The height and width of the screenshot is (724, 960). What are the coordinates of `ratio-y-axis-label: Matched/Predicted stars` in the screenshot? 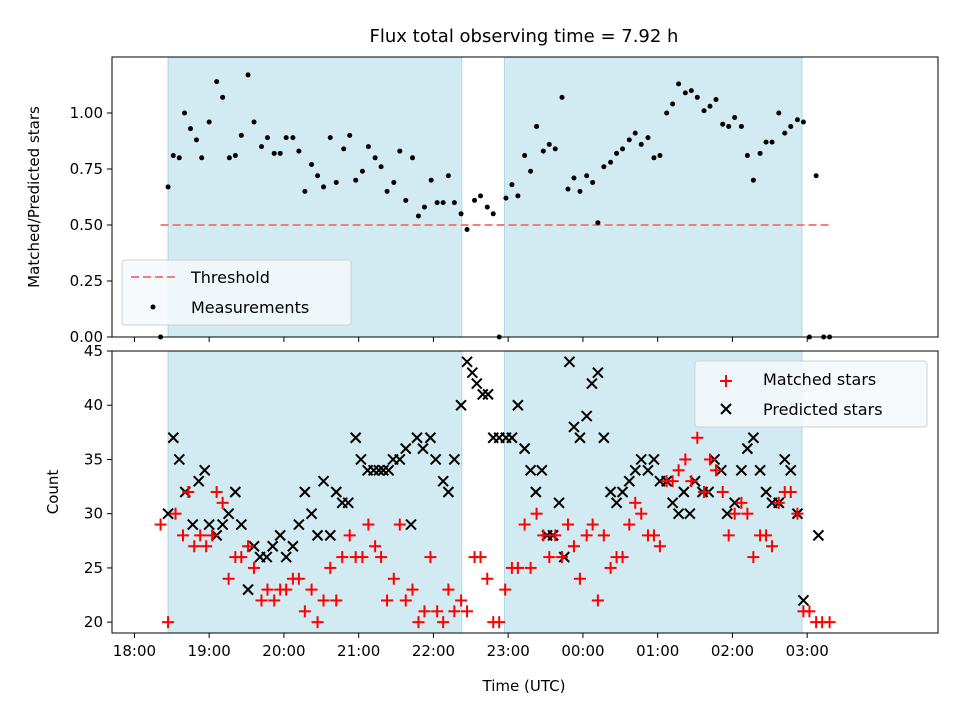 It's located at (34, 197).